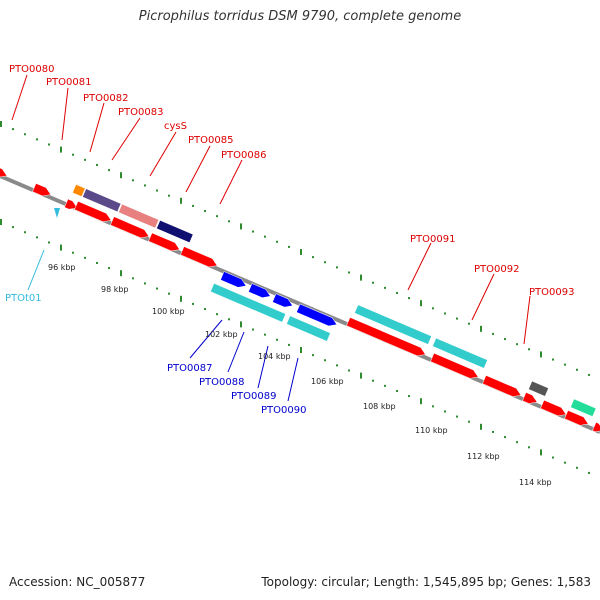 This screenshot has width=600, height=600. What do you see at coordinates (189, 368) in the screenshot?
I see `gene-label: PTO0087` at bounding box center [189, 368].